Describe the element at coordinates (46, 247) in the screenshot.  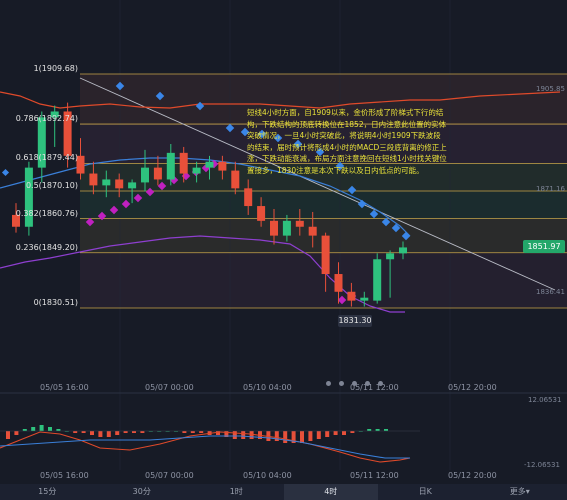
I see `fib-label: 0.236(1849.20)` at that location.